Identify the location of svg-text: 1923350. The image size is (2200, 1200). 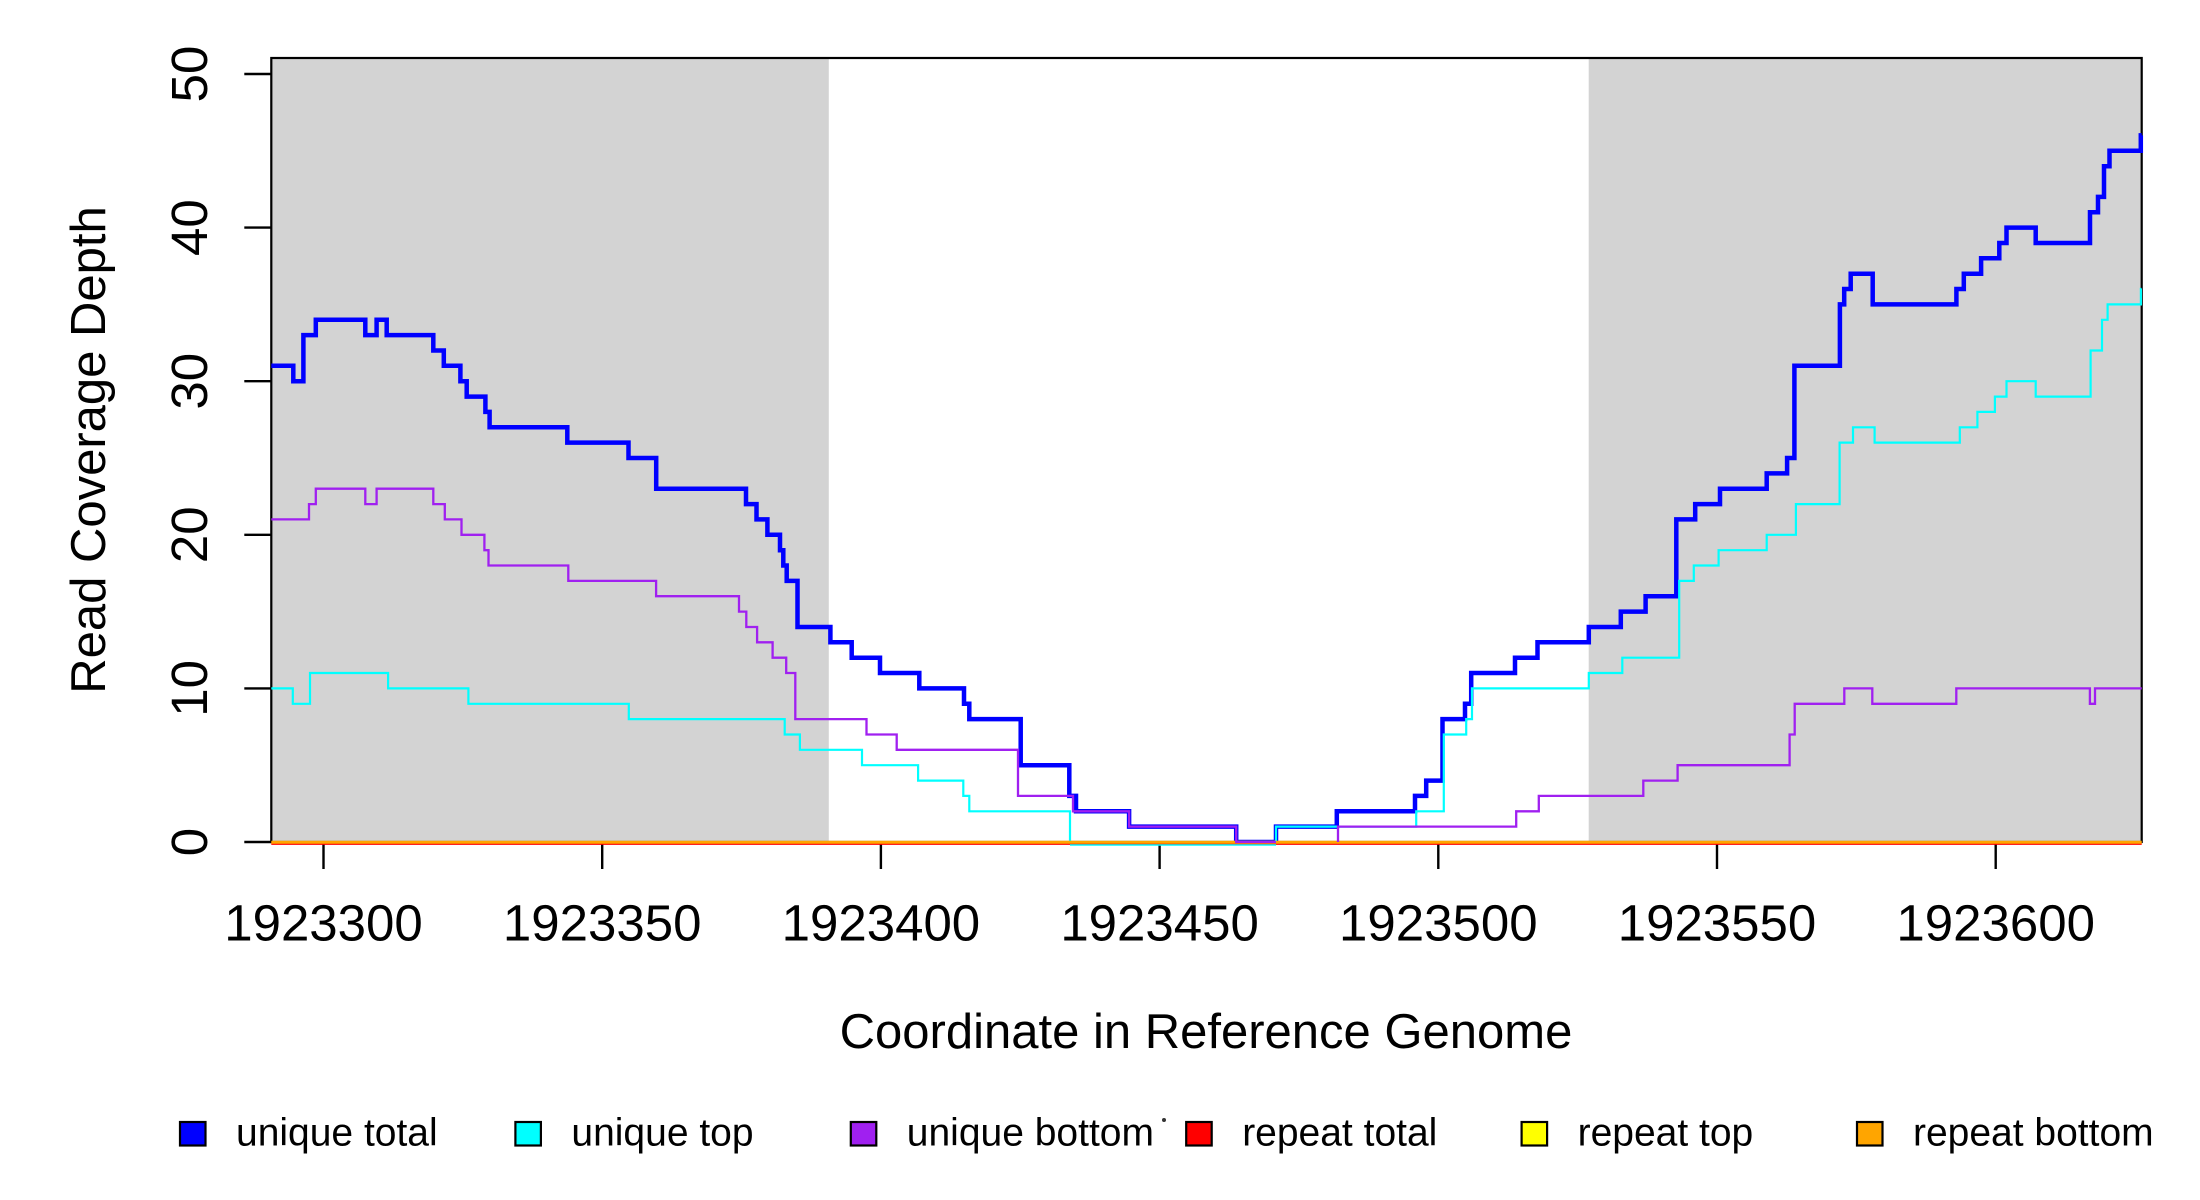
(602, 923).